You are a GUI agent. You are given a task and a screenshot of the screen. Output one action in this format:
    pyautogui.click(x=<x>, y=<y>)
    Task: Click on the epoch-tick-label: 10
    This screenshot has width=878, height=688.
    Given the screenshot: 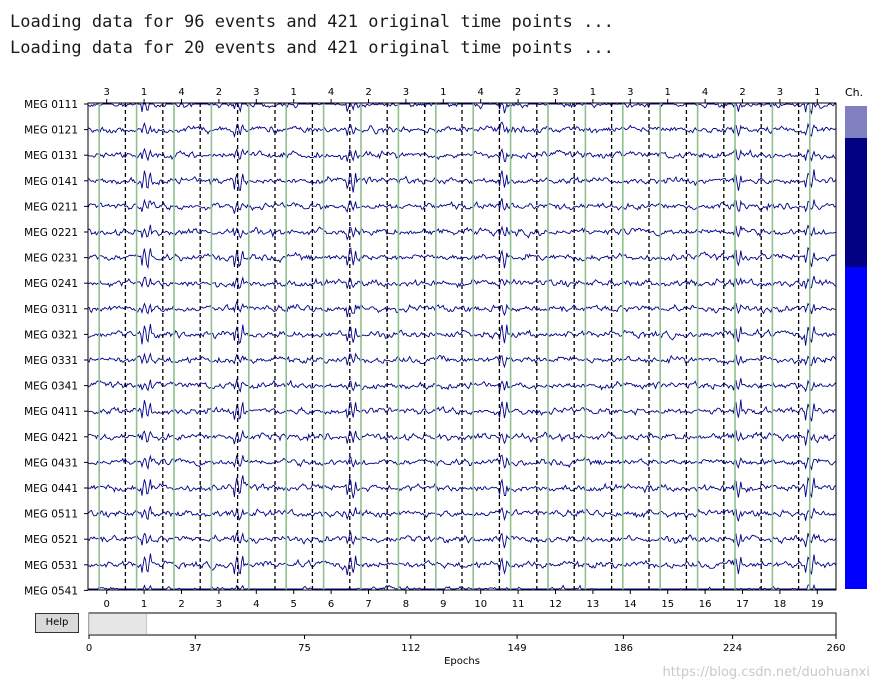 What is the action you would take?
    pyautogui.click(x=480, y=604)
    